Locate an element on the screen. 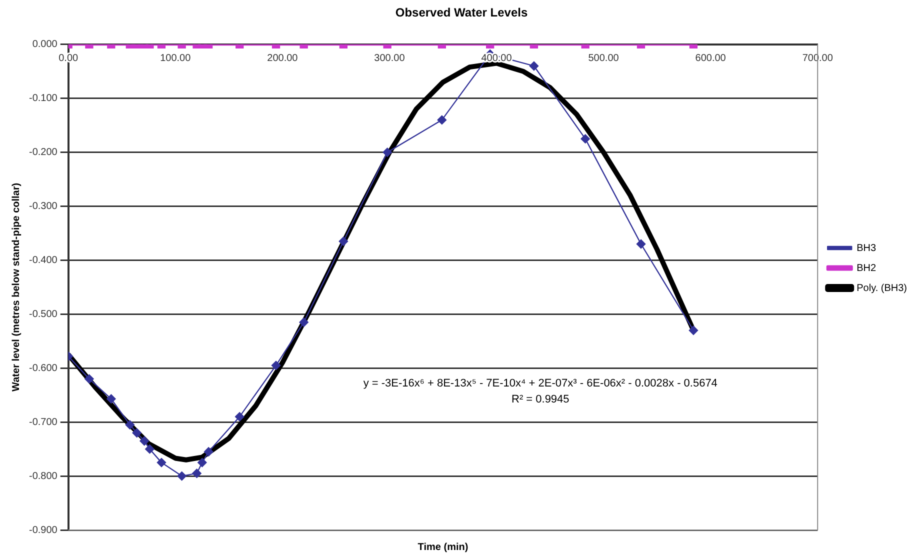  y-tick-label: -0.500 is located at coordinates (43, 314).